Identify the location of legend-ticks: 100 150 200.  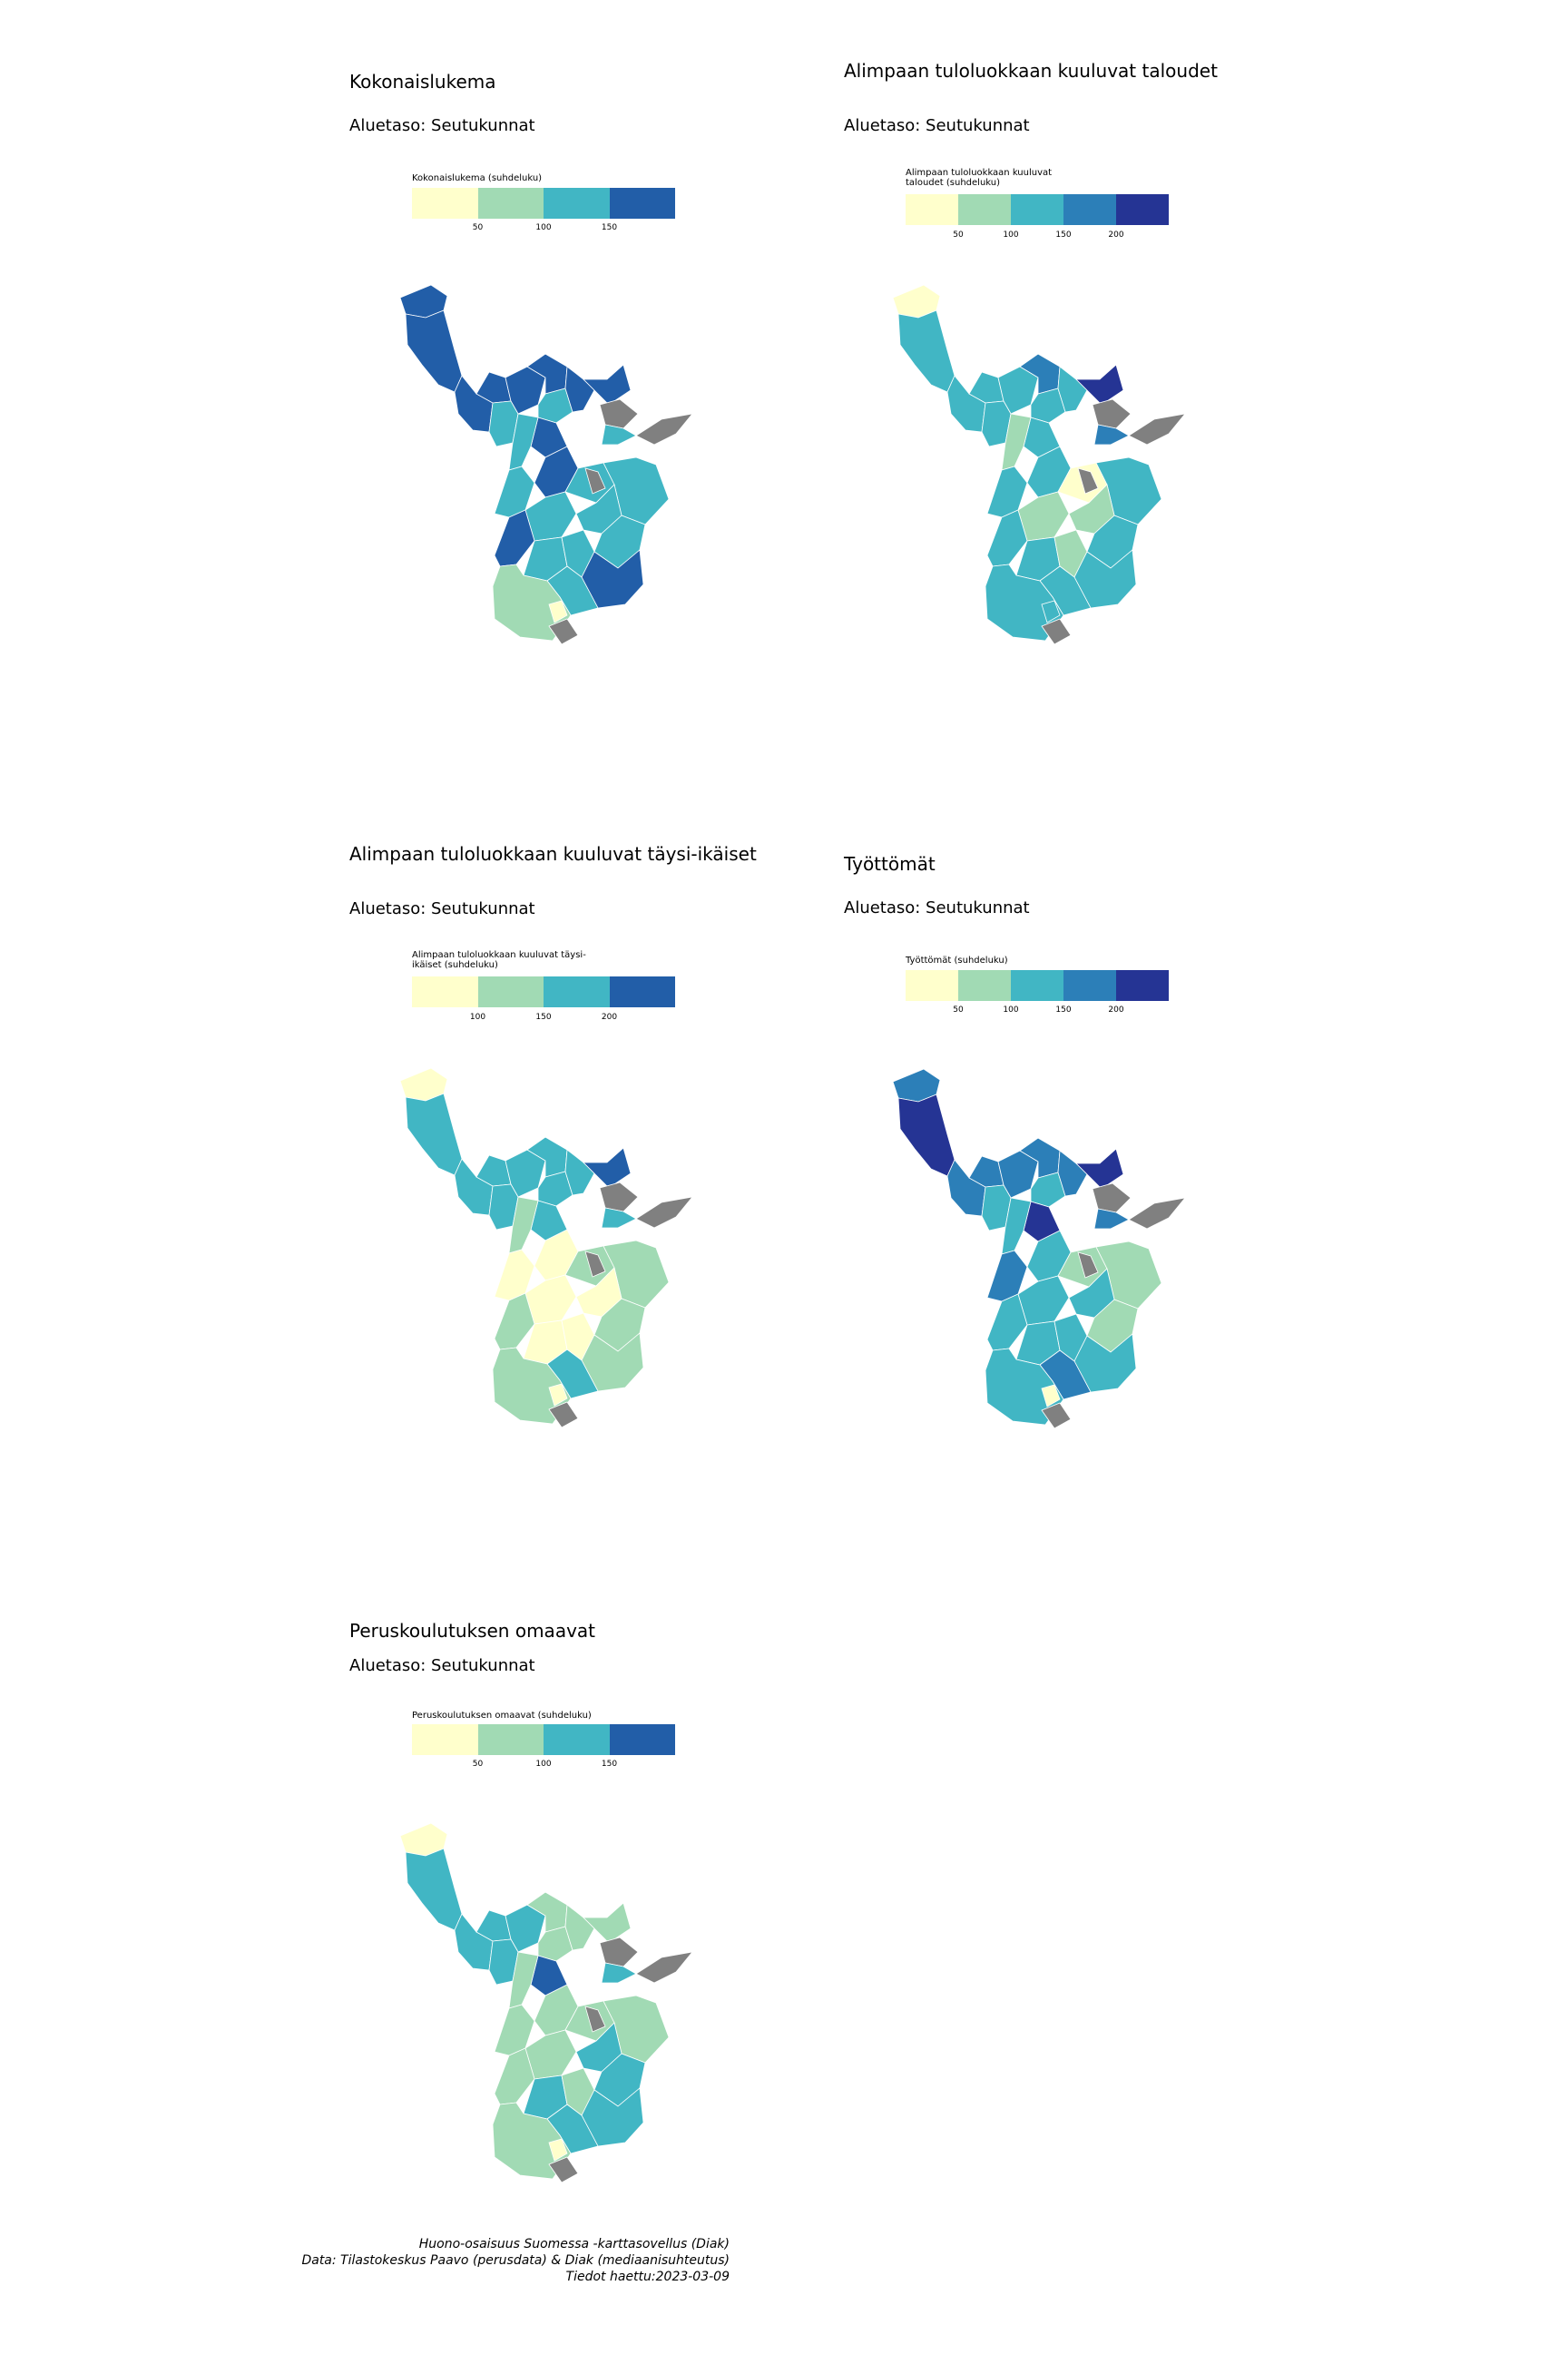
(543, 1019).